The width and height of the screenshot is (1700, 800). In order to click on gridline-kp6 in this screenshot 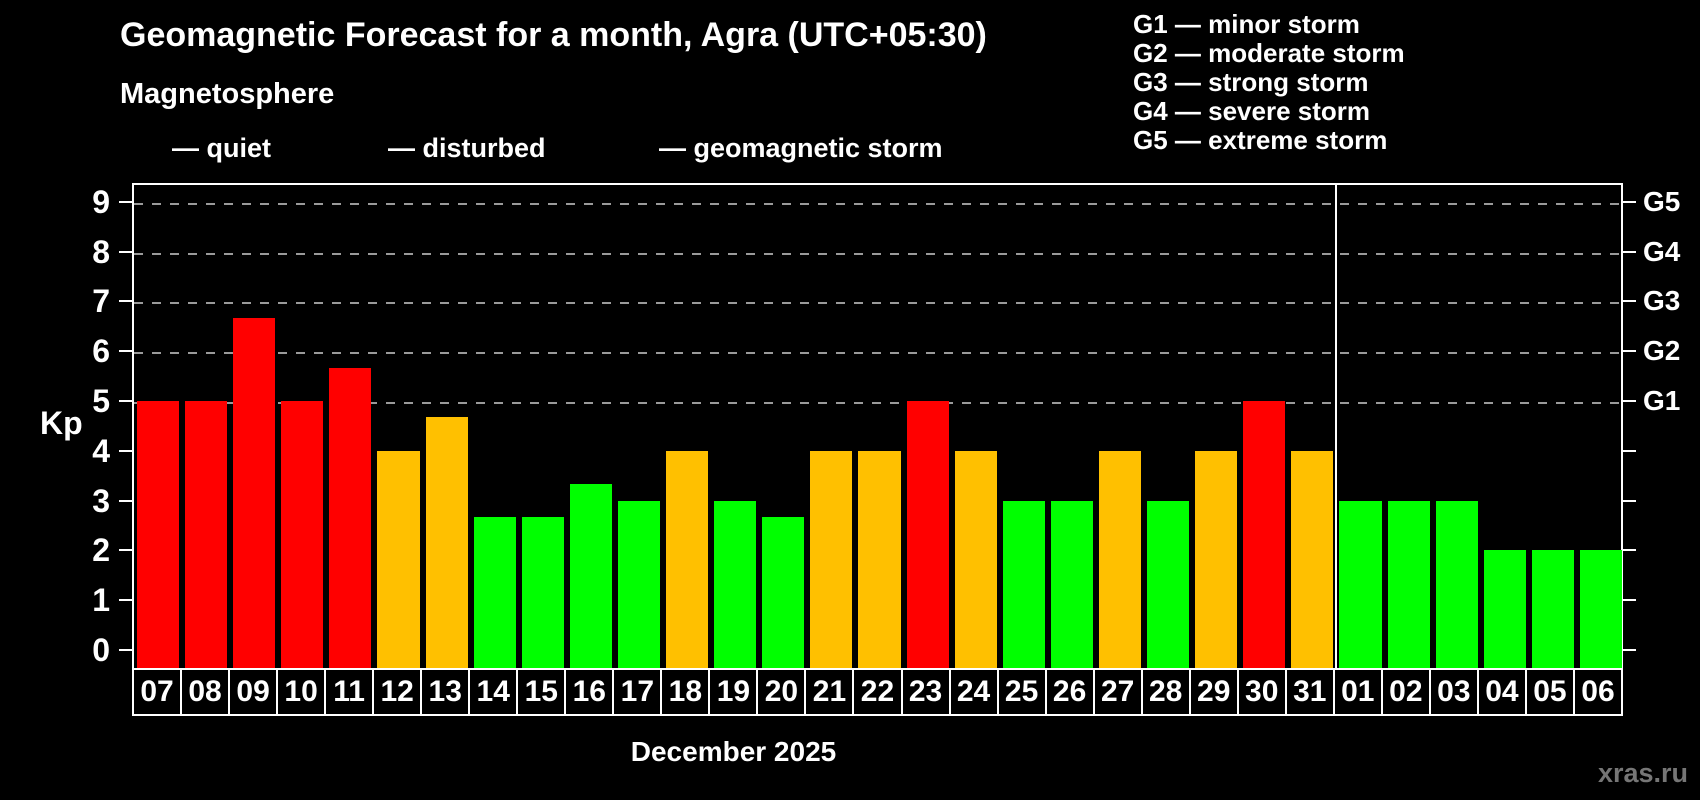, I will do `click(877, 353)`.